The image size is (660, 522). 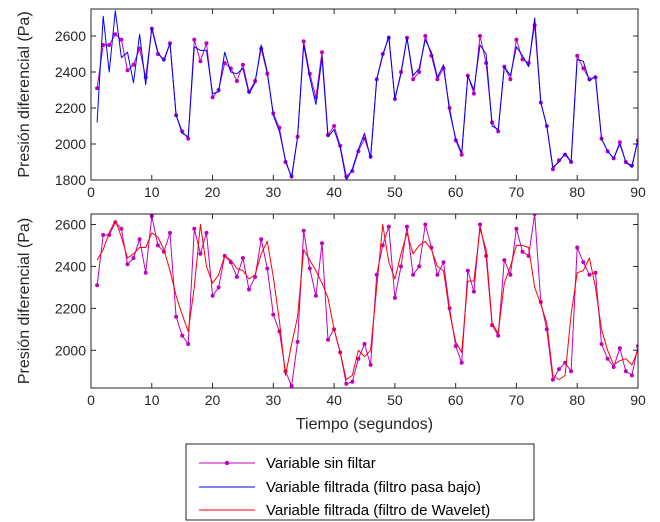 I want to click on x-tick-label: 60, so click(x=456, y=400).